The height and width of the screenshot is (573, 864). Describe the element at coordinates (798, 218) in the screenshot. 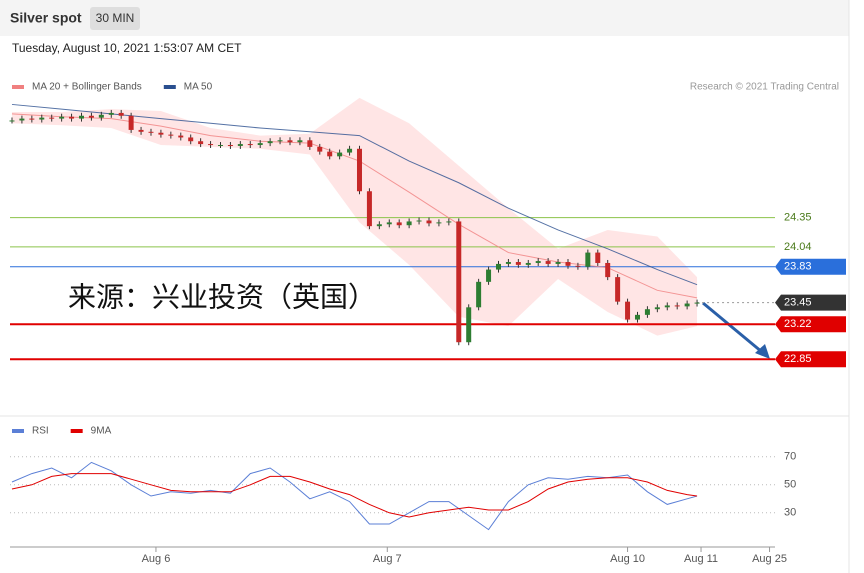

I see `level-label: 24.35` at that location.